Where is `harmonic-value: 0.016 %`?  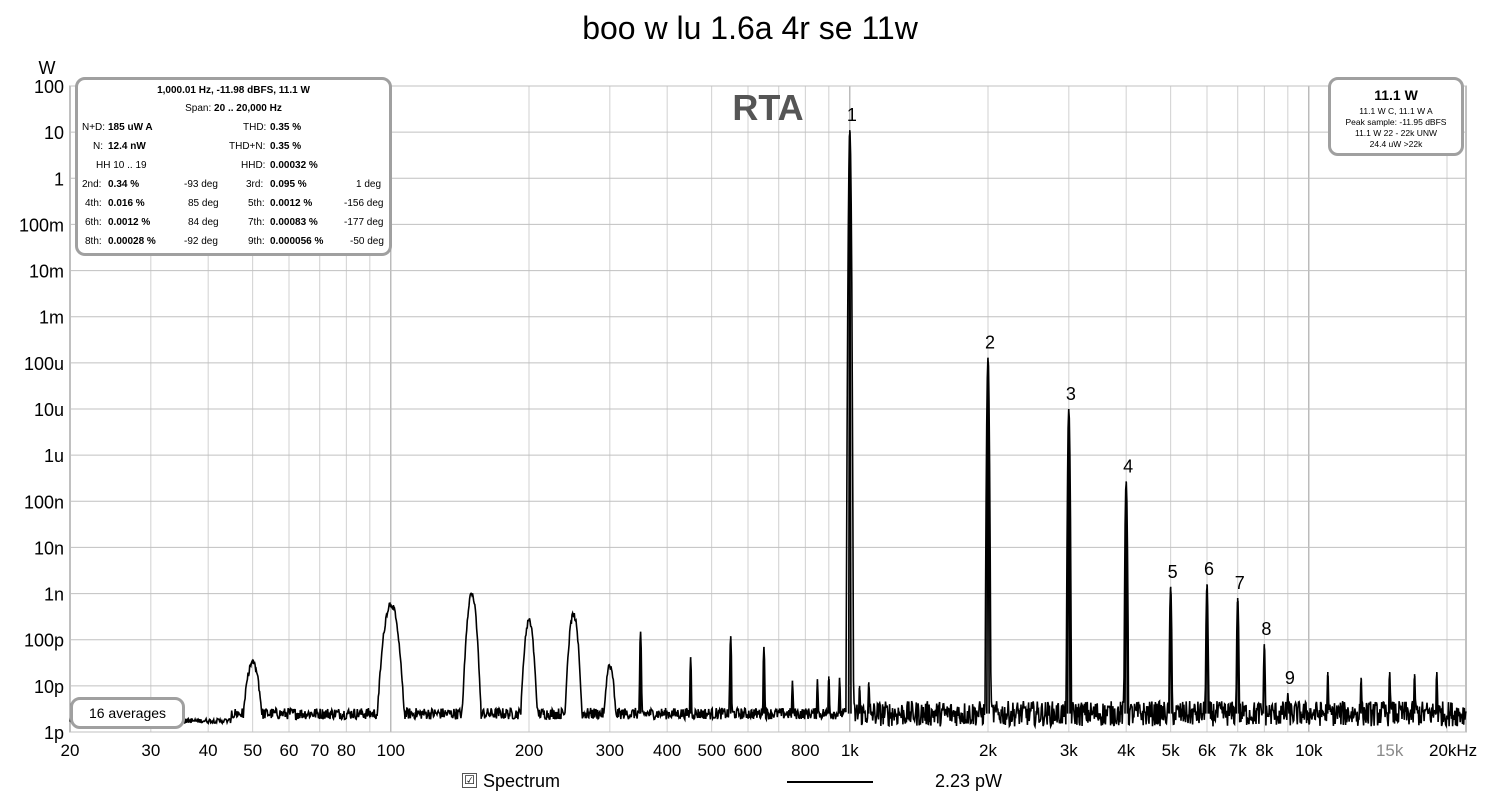 harmonic-value: 0.016 % is located at coordinates (126, 203).